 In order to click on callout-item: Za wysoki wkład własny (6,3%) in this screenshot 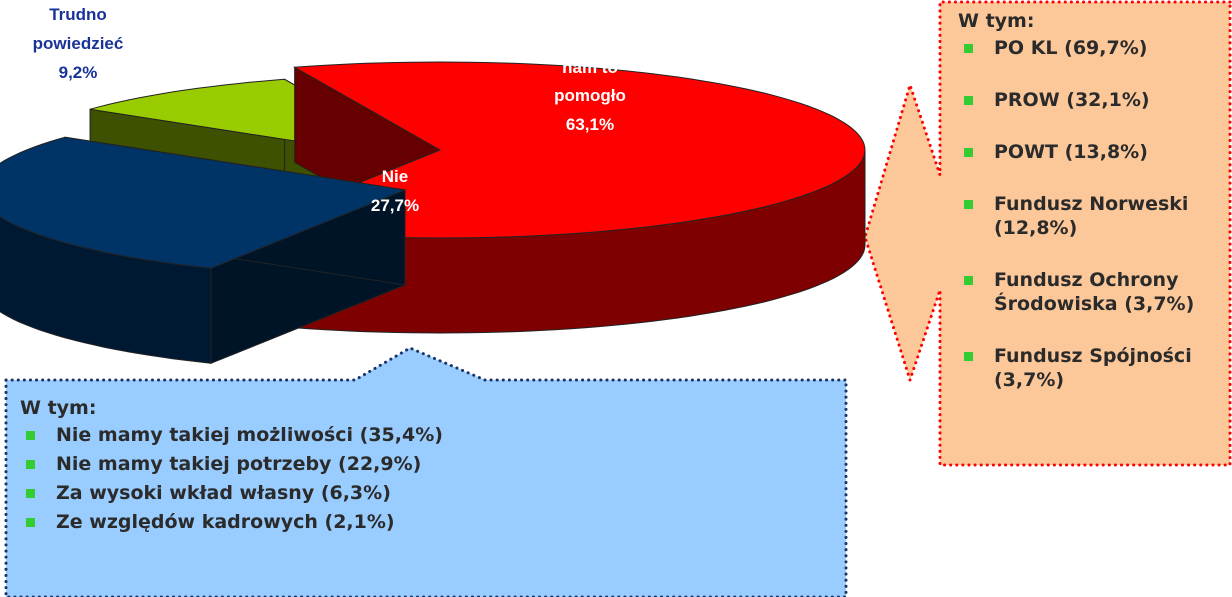, I will do `click(420, 493)`.